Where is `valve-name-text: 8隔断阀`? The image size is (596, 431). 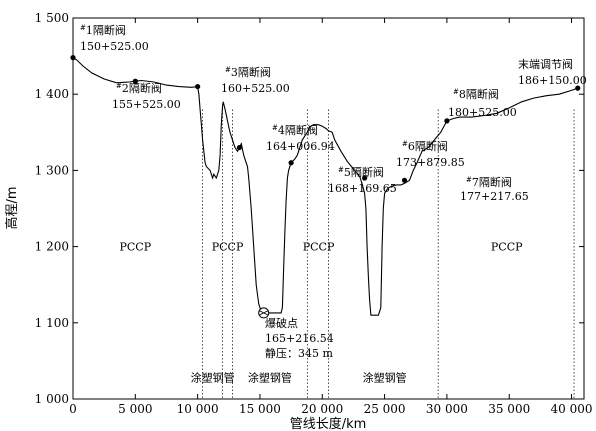
valve-name-text: 8隔断阀 is located at coordinates (479, 94).